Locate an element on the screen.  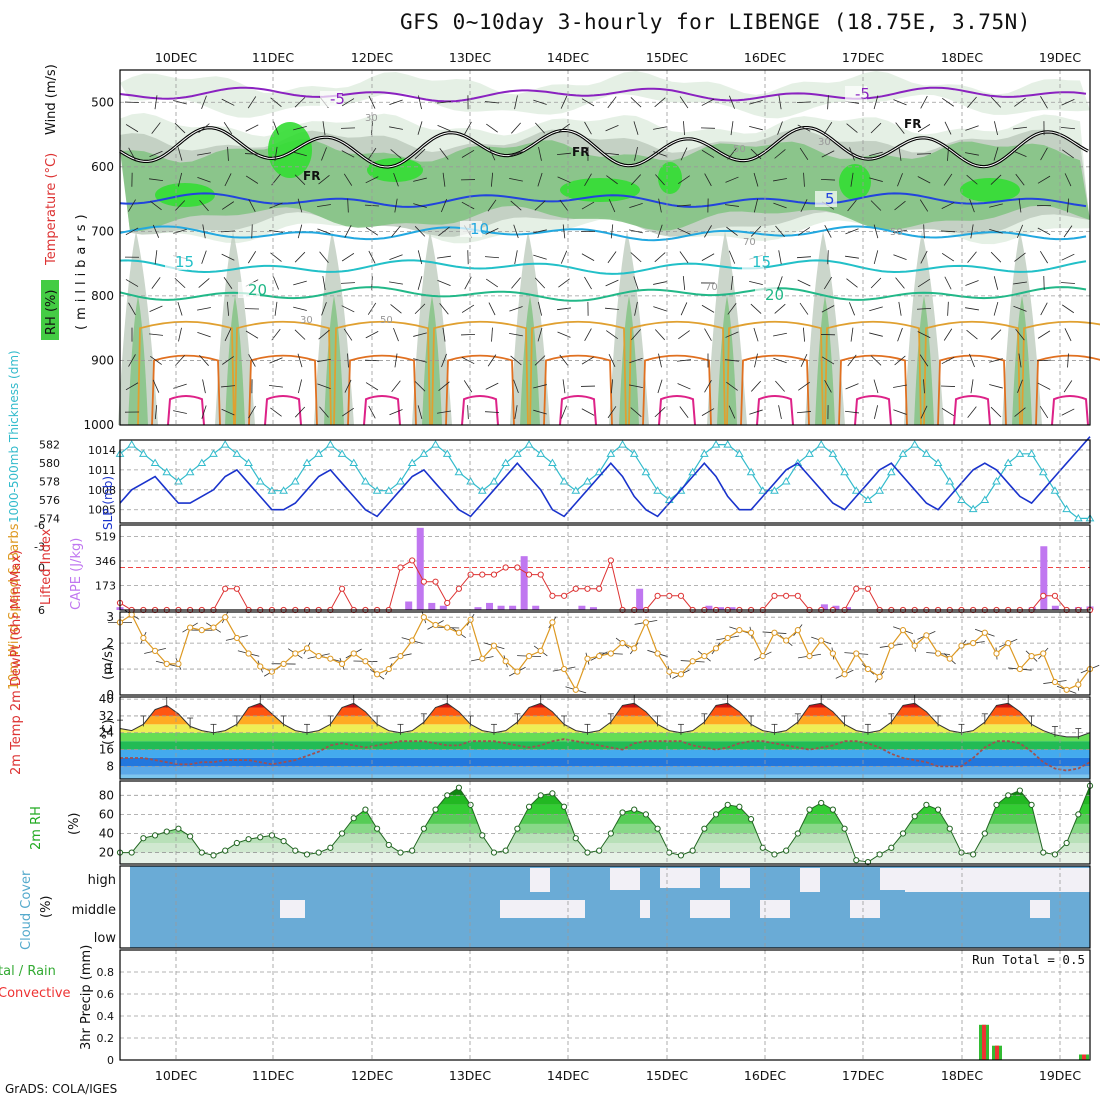
precip-ylabel: 3hr Precip (mm) is located at coordinates (86, 997).